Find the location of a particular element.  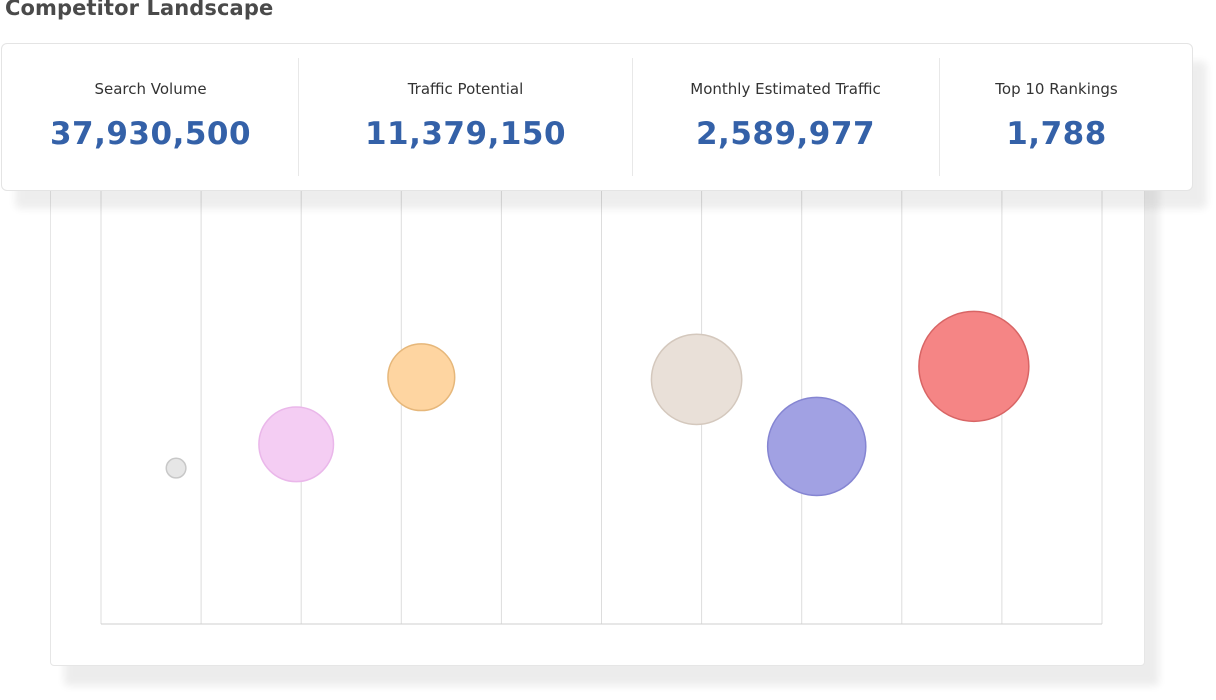

kpi-value: 2,589,977 is located at coordinates (785, 134).